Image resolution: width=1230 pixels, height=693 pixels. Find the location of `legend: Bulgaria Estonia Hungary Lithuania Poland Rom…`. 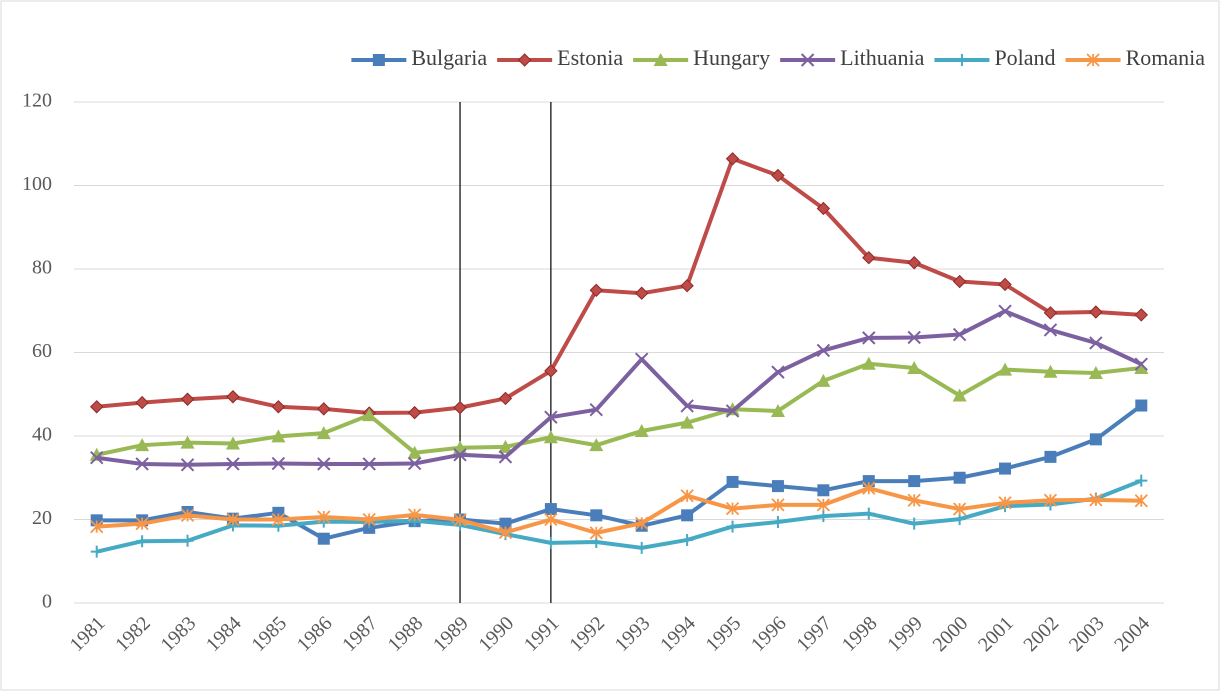

legend: Bulgaria Estonia Hungary Lithuania Poland Rom… is located at coordinates (778, 57).